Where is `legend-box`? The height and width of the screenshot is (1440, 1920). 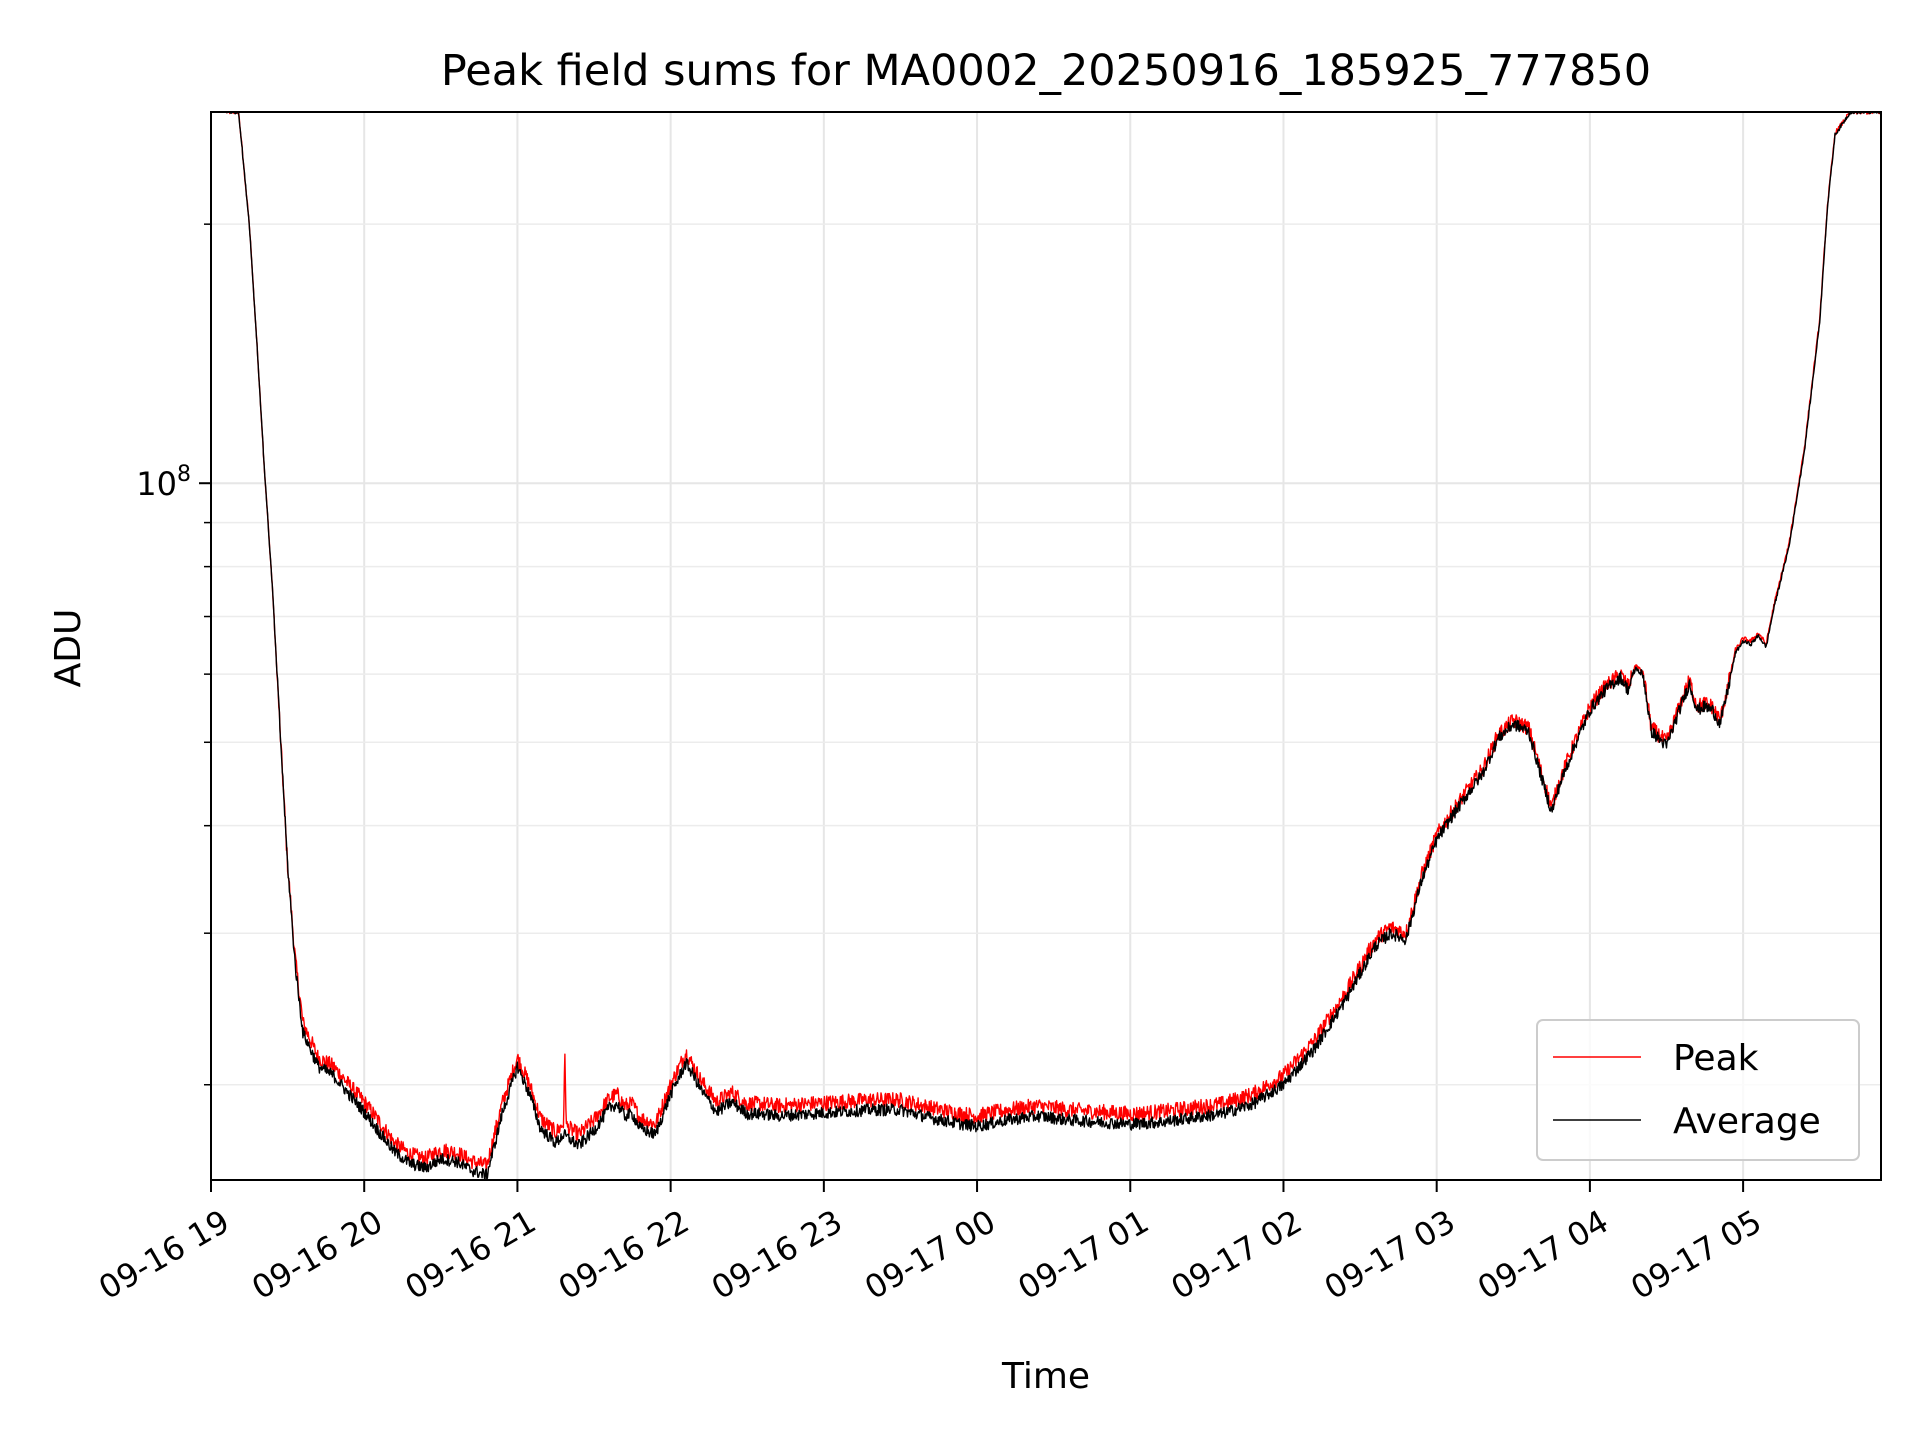
legend-box is located at coordinates (1698, 1090).